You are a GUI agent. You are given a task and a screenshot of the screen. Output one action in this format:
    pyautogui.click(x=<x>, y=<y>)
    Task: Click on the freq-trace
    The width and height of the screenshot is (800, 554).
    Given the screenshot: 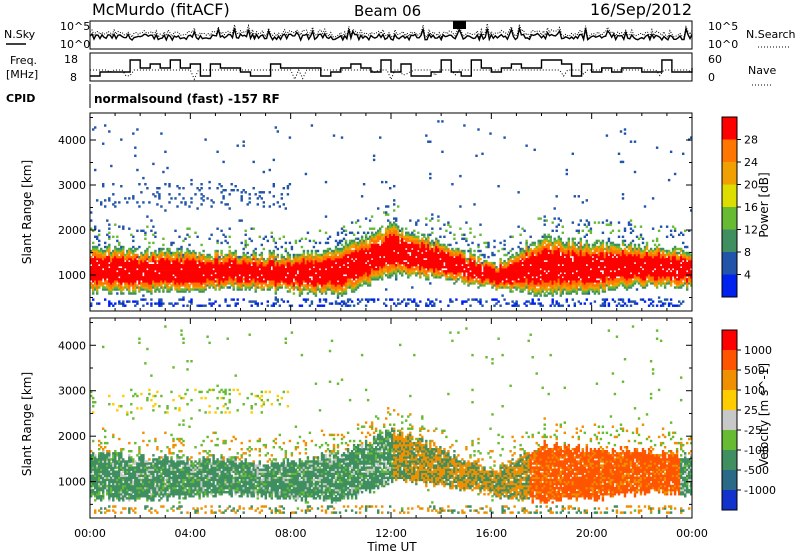 What is the action you would take?
    pyautogui.click(x=391, y=68)
    